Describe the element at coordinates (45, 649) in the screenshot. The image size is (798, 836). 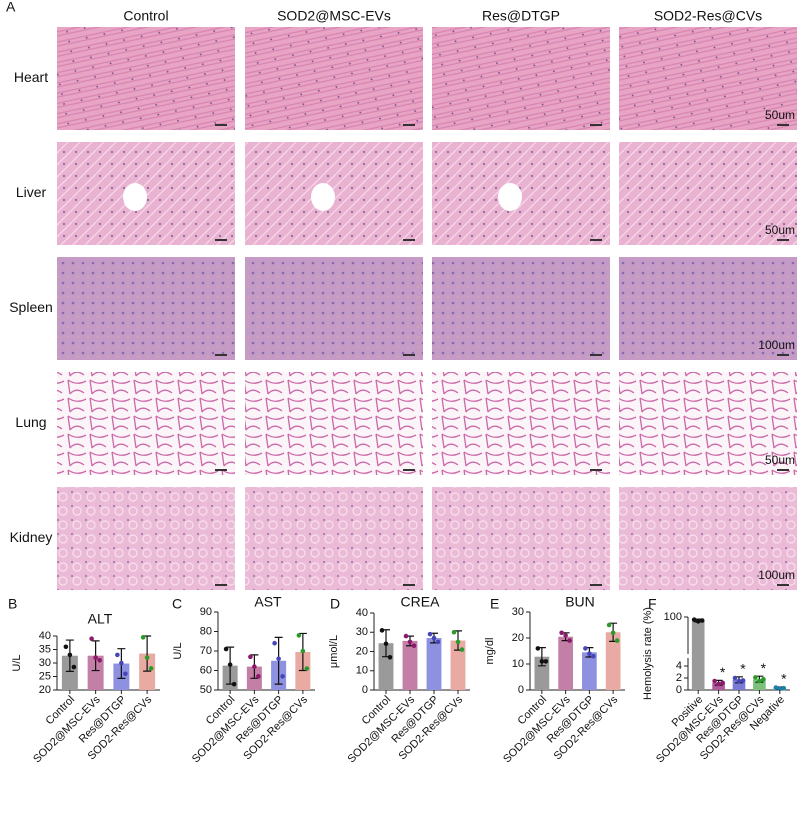
I see `y-tick-label: 35` at that location.